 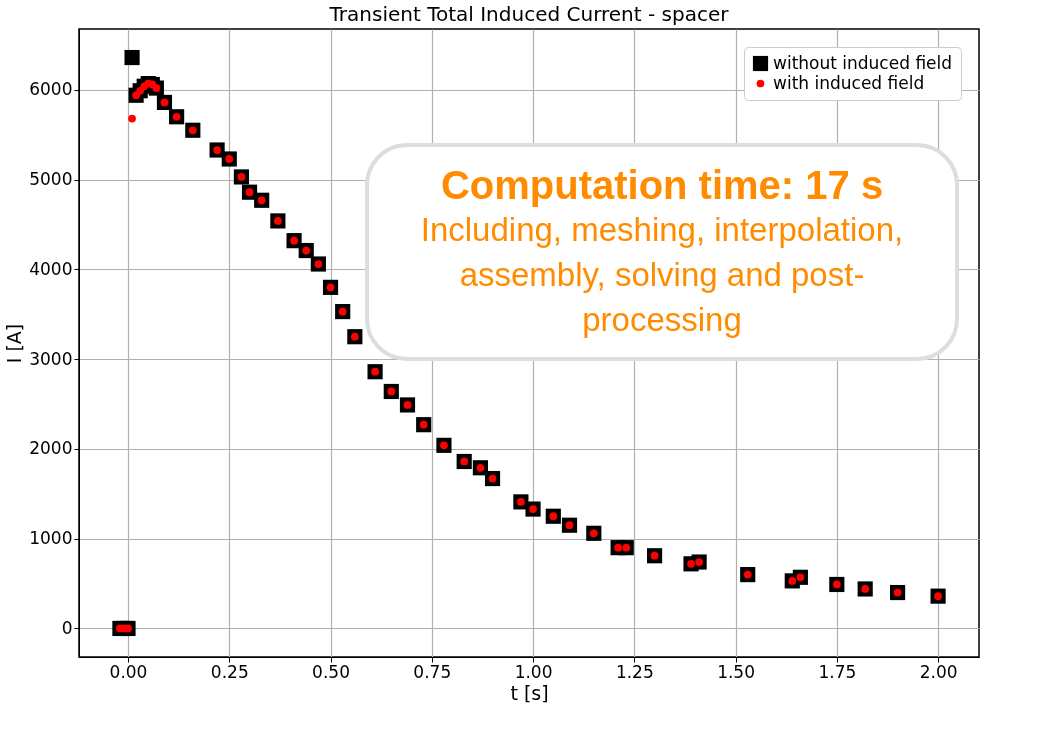 What do you see at coordinates (736, 671) in the screenshot?
I see `x-tick-label: 1.50` at bounding box center [736, 671].